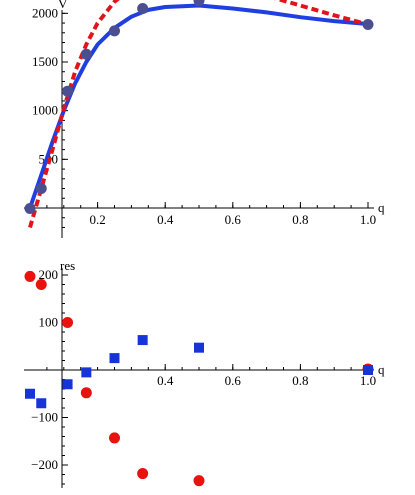 The width and height of the screenshot is (415, 495). Describe the element at coordinates (49, 274) in the screenshot. I see `y-tick-label: 200` at that location.